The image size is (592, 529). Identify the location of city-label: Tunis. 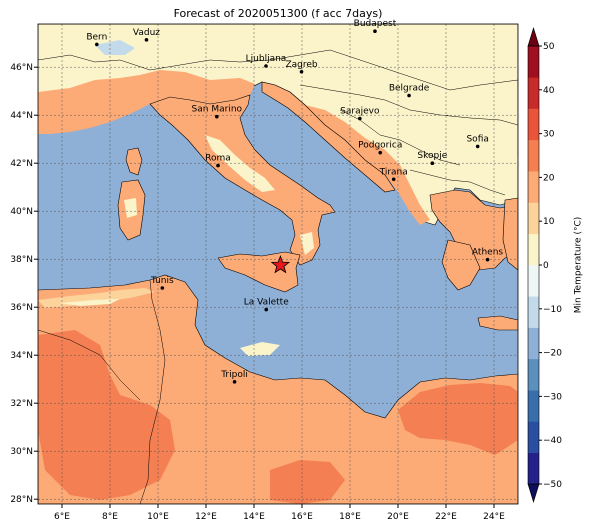
(162, 281).